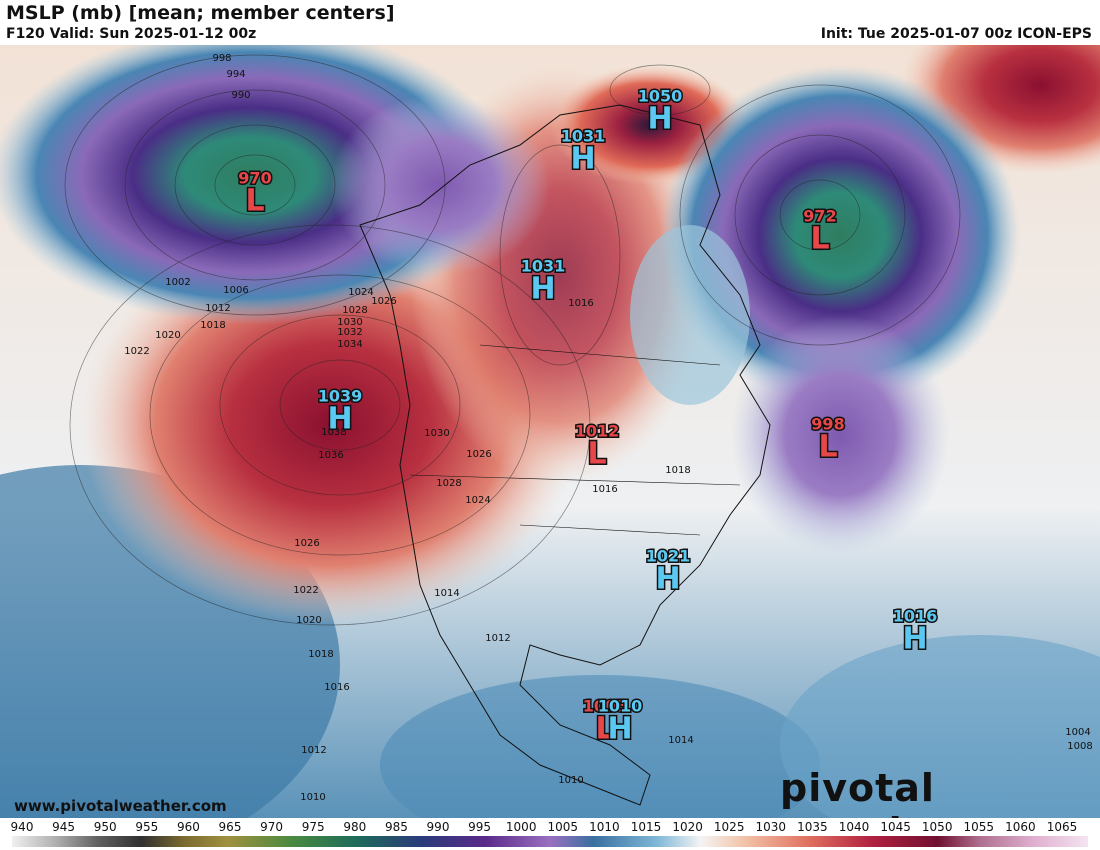 Image resolution: width=1100 pixels, height=850 pixels. I want to click on colorbar-tick: 960, so click(188, 827).